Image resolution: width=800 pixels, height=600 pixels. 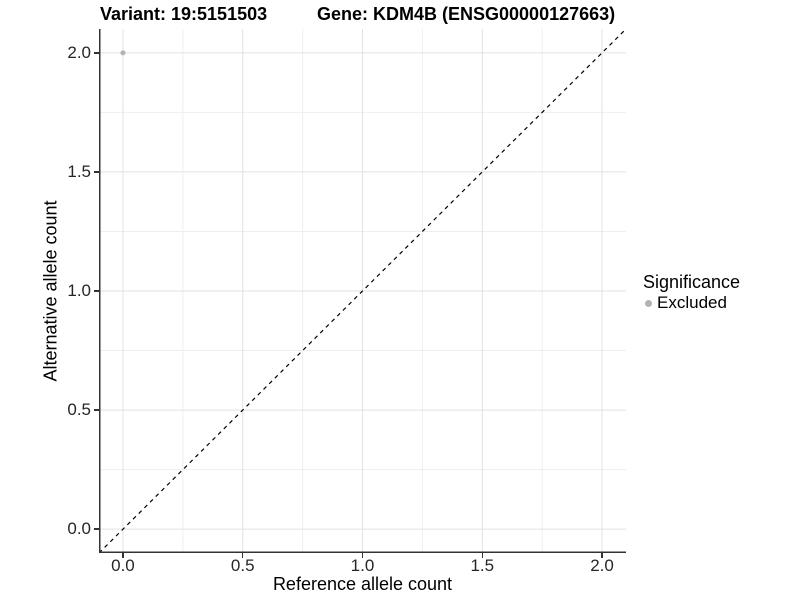 I want to click on x-tick-label: 2.0, so click(x=602, y=565).